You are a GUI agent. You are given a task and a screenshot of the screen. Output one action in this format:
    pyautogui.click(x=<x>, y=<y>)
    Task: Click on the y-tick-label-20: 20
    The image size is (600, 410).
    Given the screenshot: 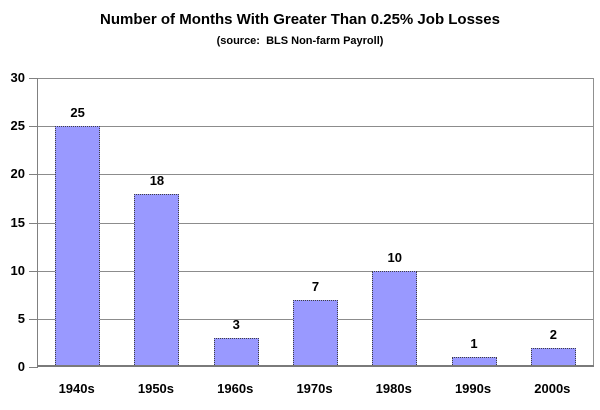 What is the action you would take?
    pyautogui.click(x=17, y=173)
    